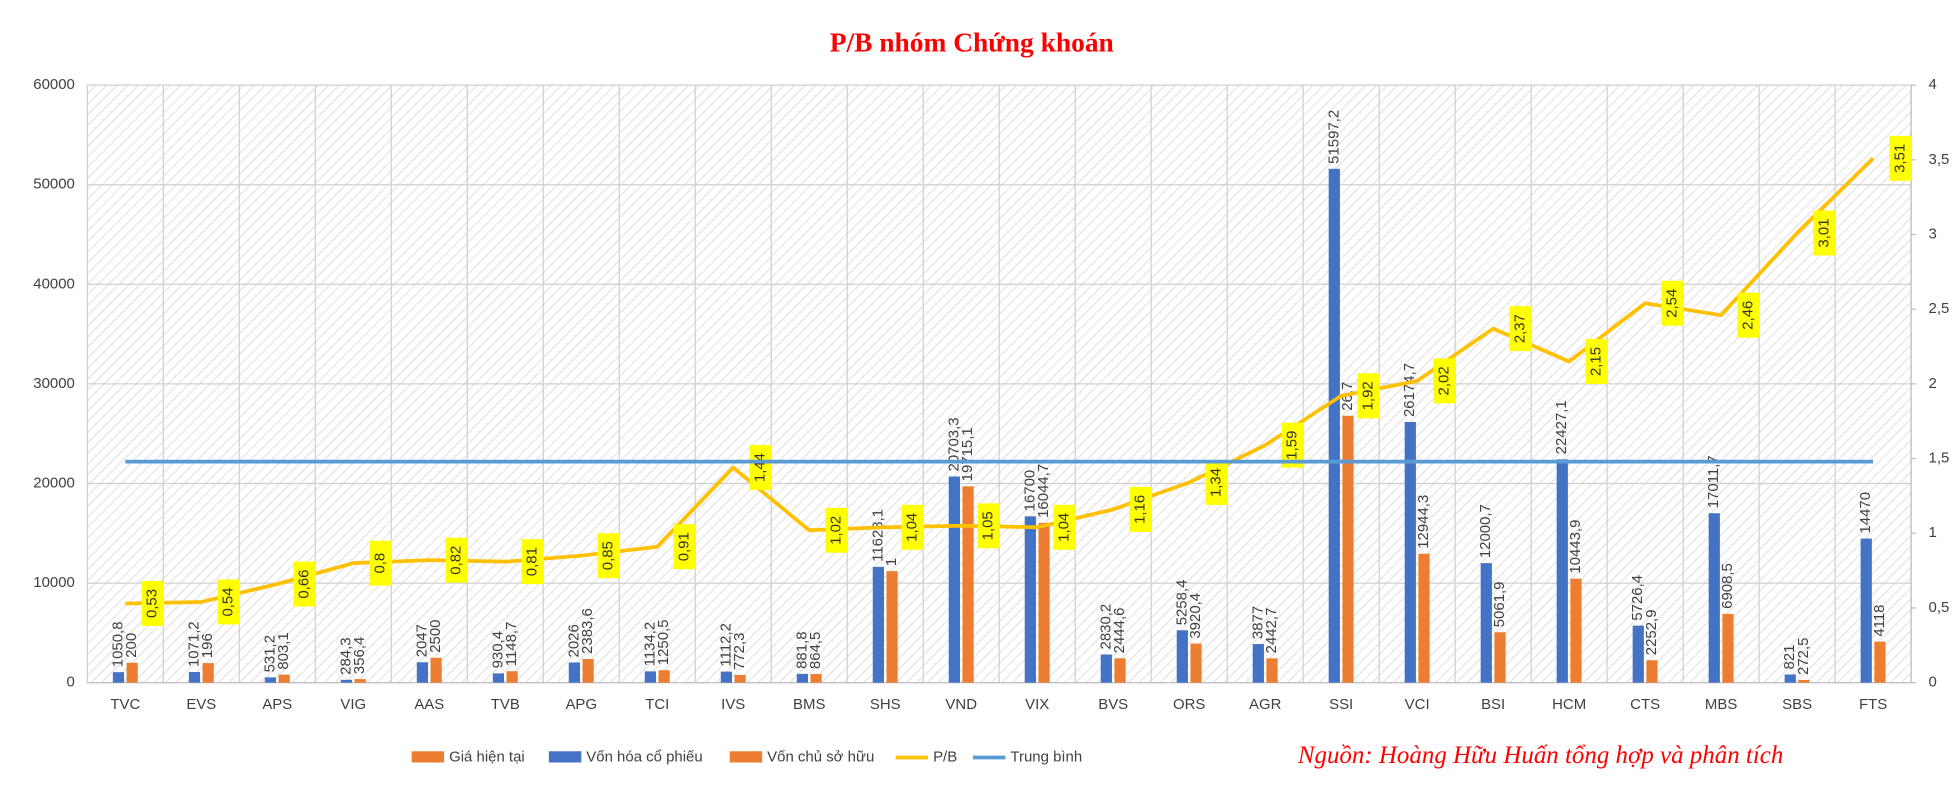 This screenshot has height=789, width=1956. I want to click on data-label: 0,66, so click(304, 584).